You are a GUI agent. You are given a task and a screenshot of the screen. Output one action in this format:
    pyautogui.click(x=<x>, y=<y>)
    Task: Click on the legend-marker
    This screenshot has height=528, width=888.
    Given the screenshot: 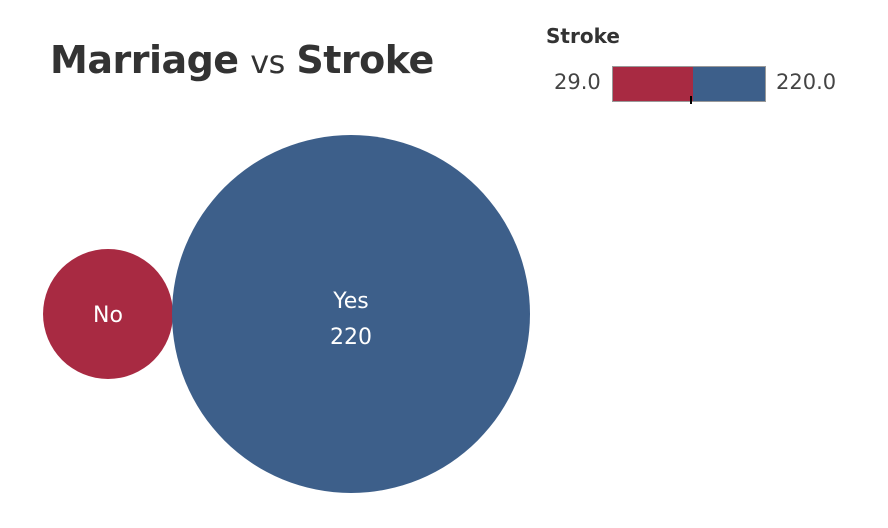 What is the action you would take?
    pyautogui.click(x=691, y=100)
    